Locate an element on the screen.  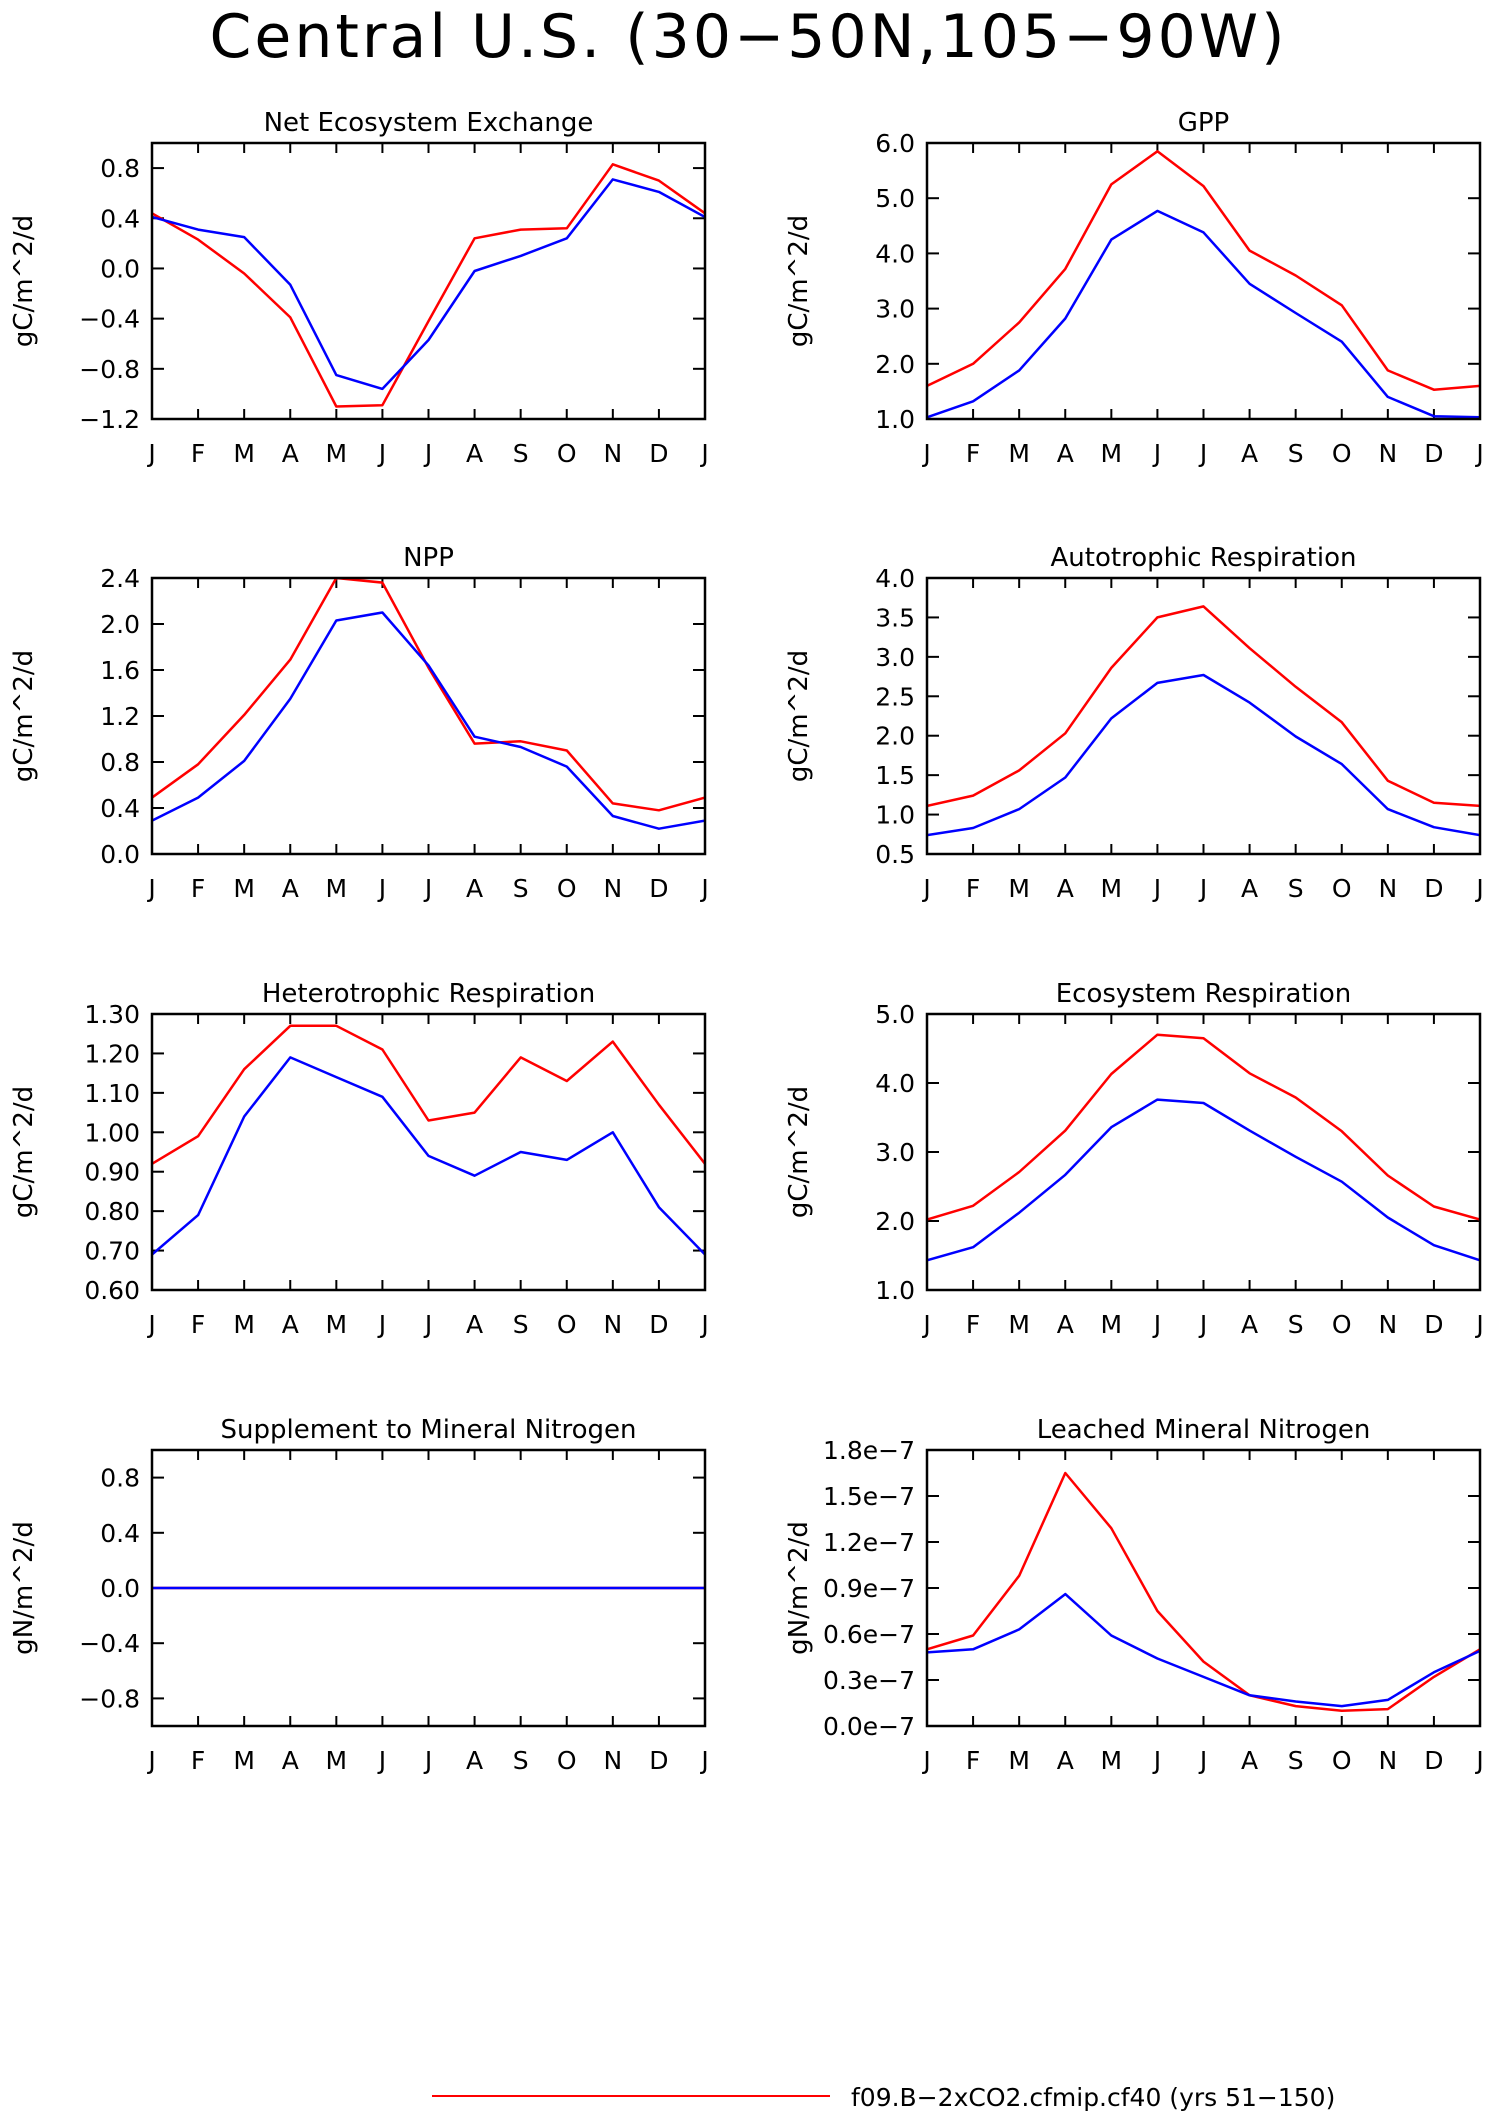
y-tick-label: 3.0 is located at coordinates (895, 657).